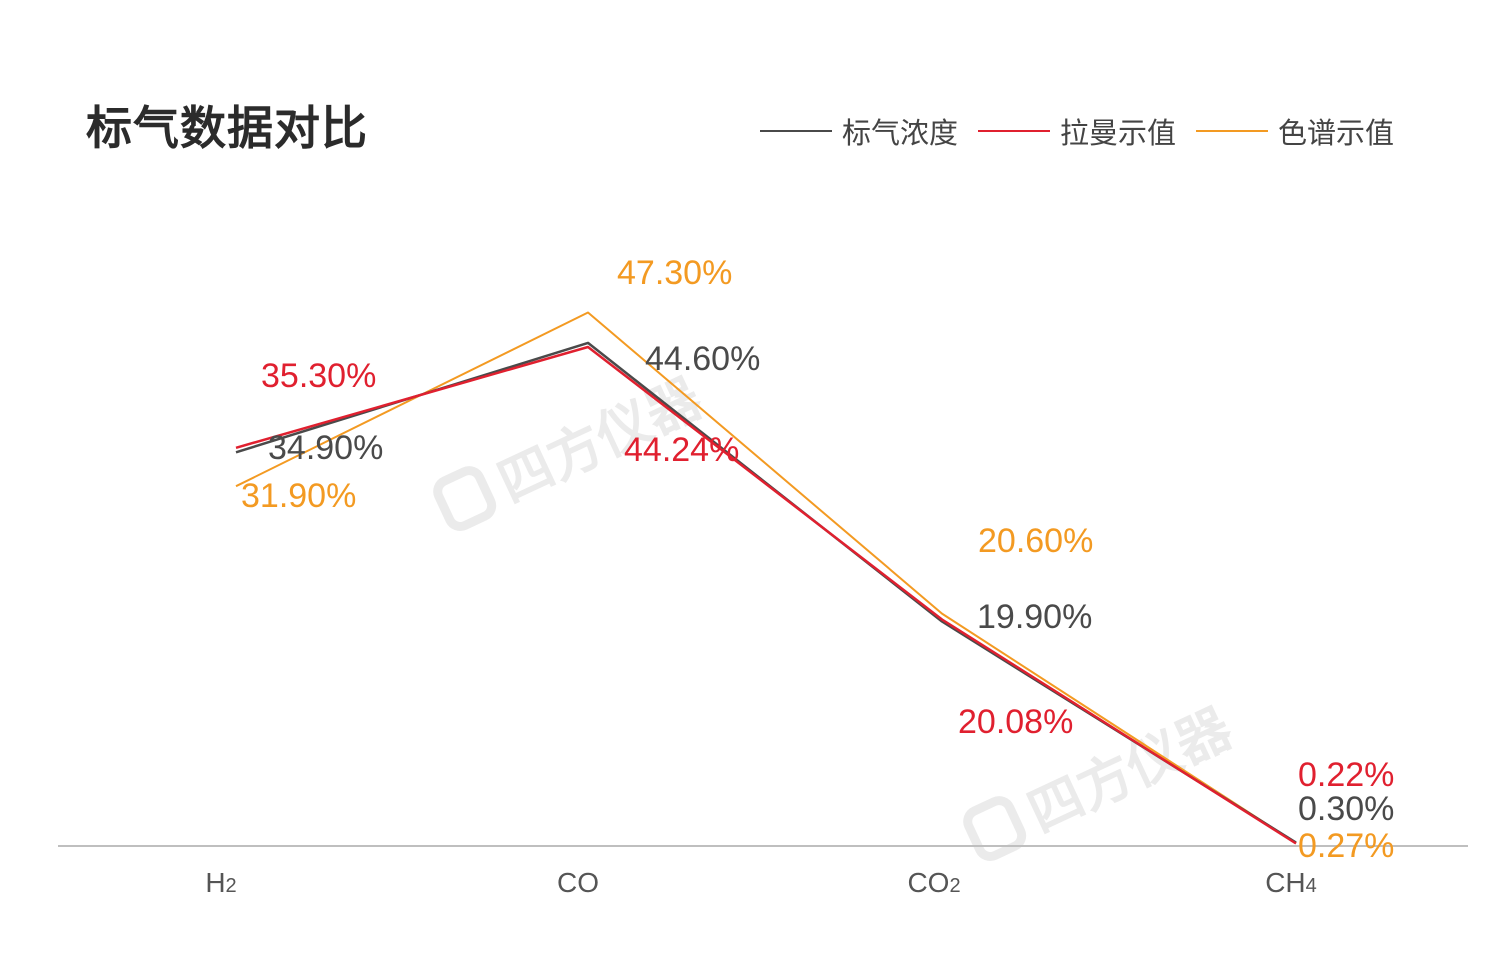  What do you see at coordinates (899, 133) in the screenshot?
I see `legend-label-standard: 标气浓度` at bounding box center [899, 133].